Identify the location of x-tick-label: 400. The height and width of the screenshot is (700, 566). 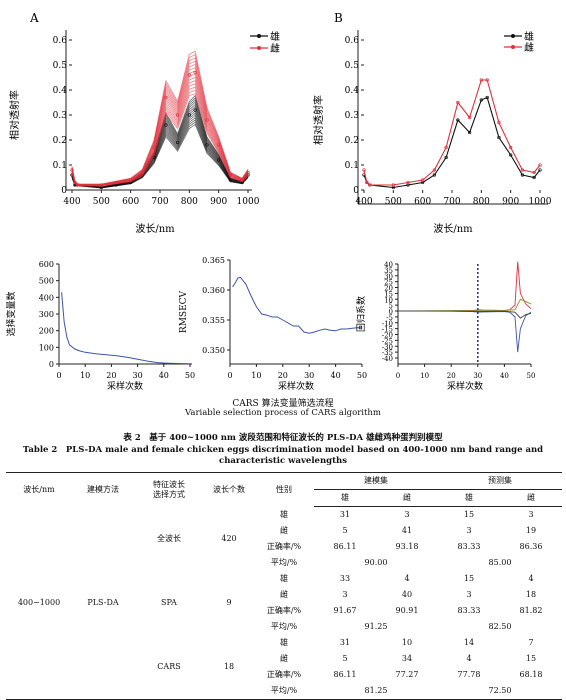
(363, 202).